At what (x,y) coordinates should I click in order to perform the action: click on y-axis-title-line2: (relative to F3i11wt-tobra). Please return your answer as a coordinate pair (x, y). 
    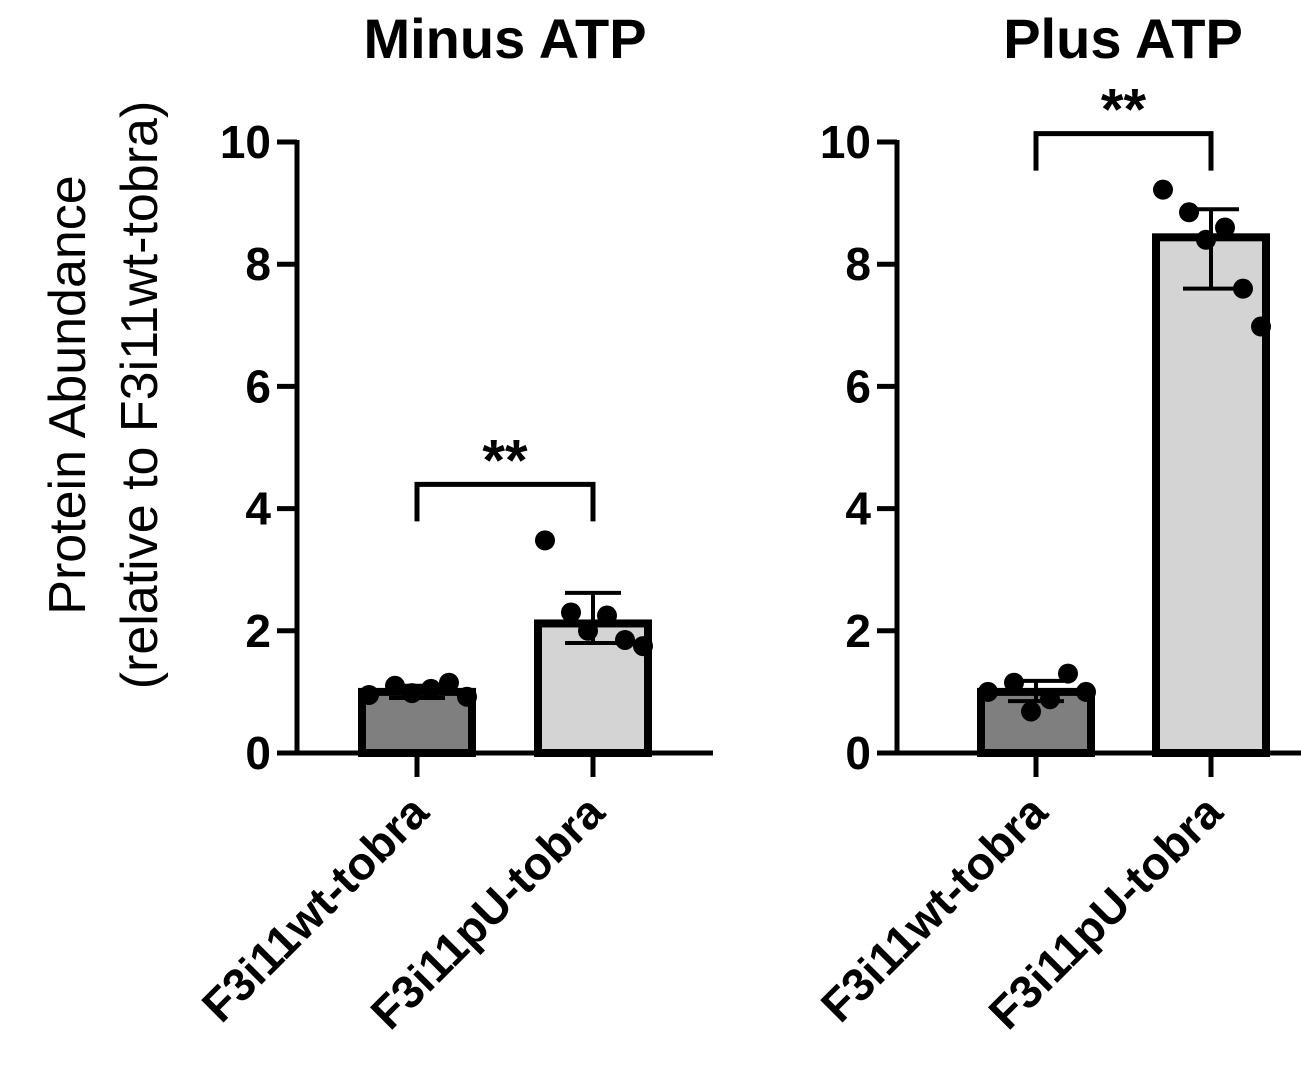
    Looking at the image, I should click on (140, 395).